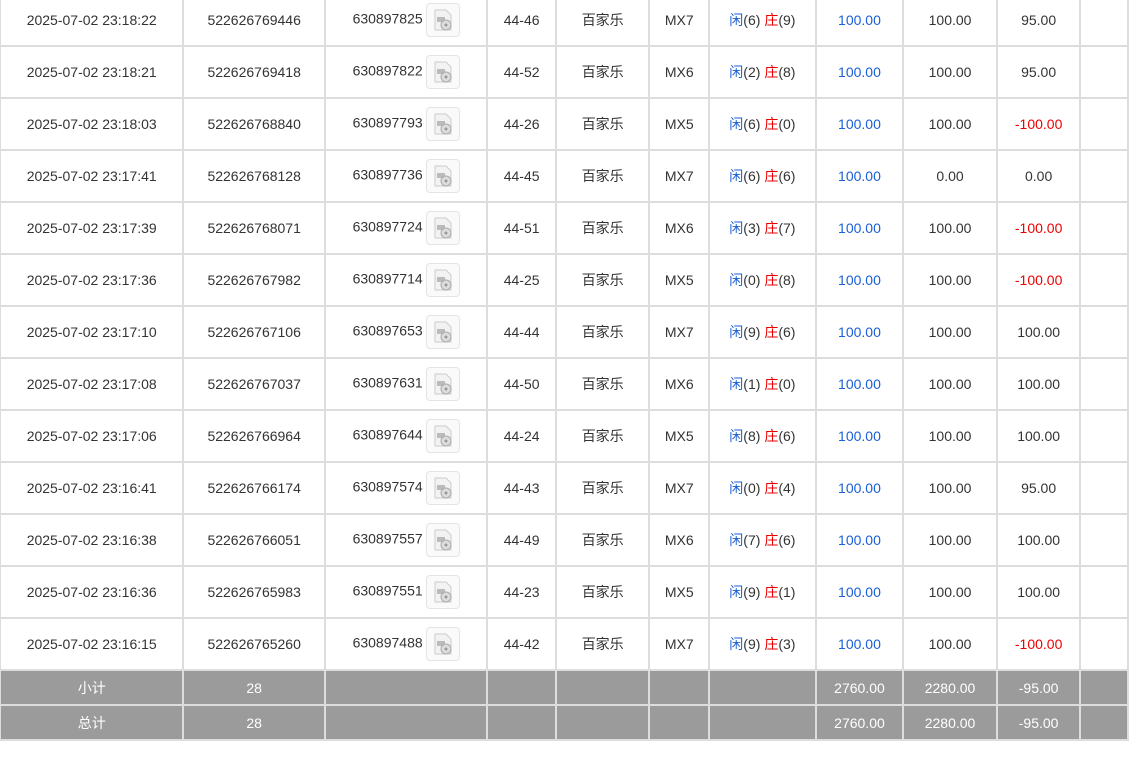 Image resolution: width=1130 pixels, height=774 pixels. I want to click on bet-id: 522626766174, so click(254, 488).